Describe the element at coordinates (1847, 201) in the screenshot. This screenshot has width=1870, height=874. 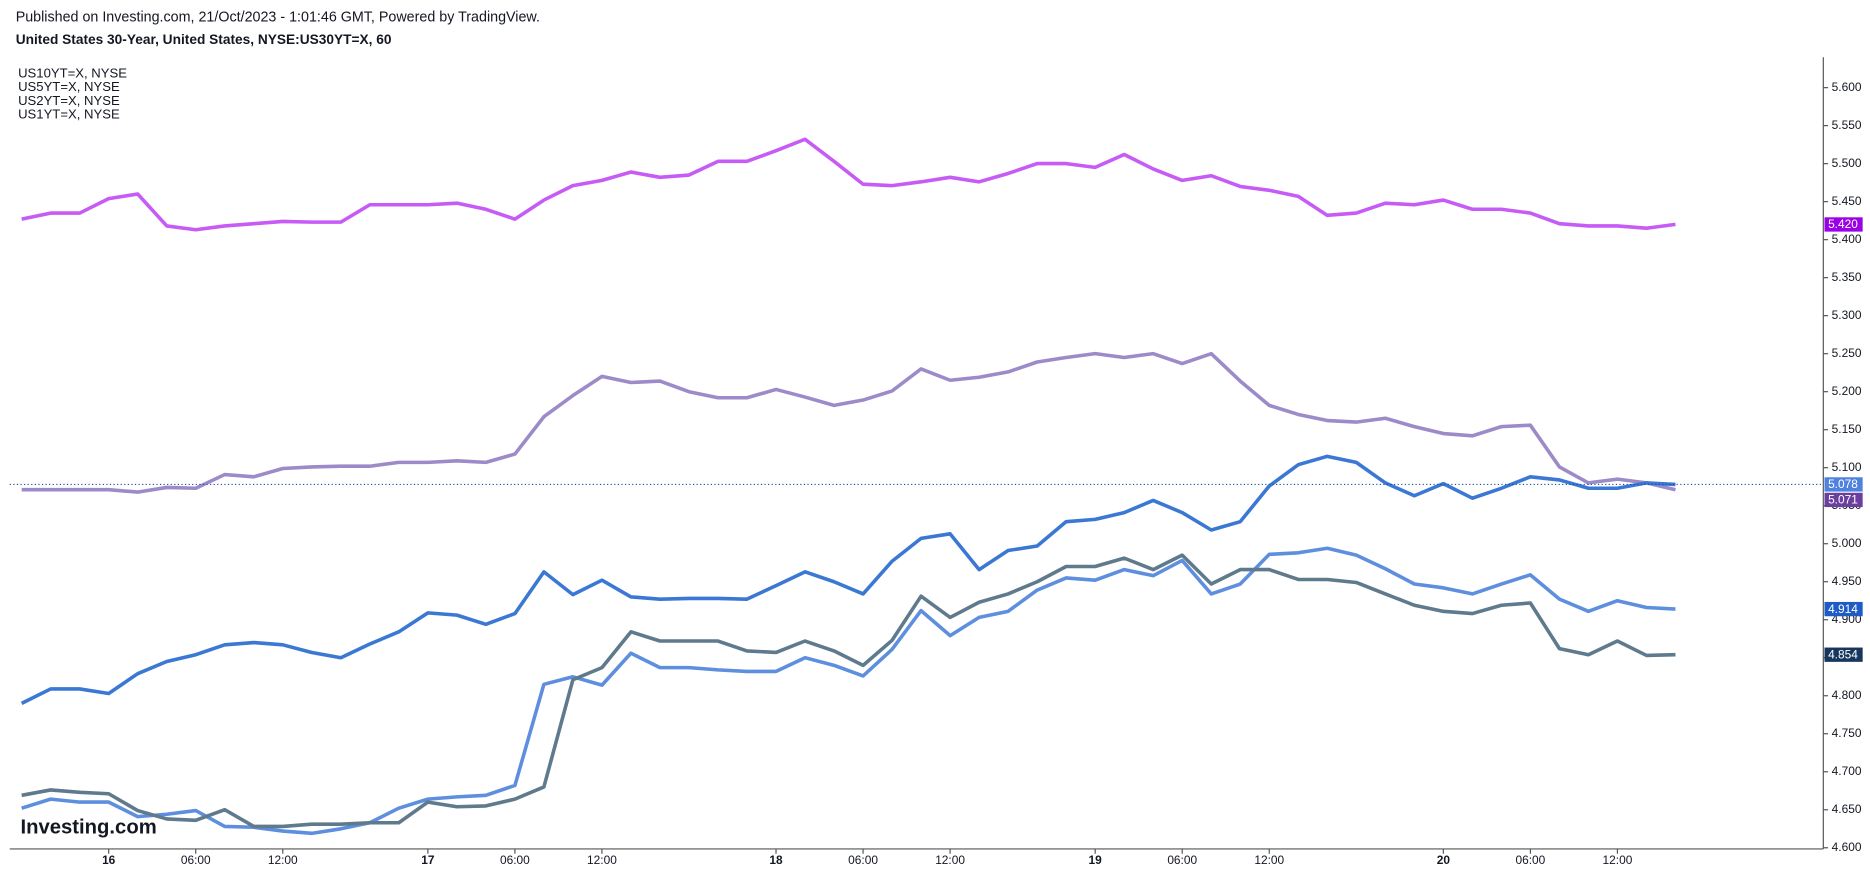
I see `y-tick-label: 5.450` at that location.